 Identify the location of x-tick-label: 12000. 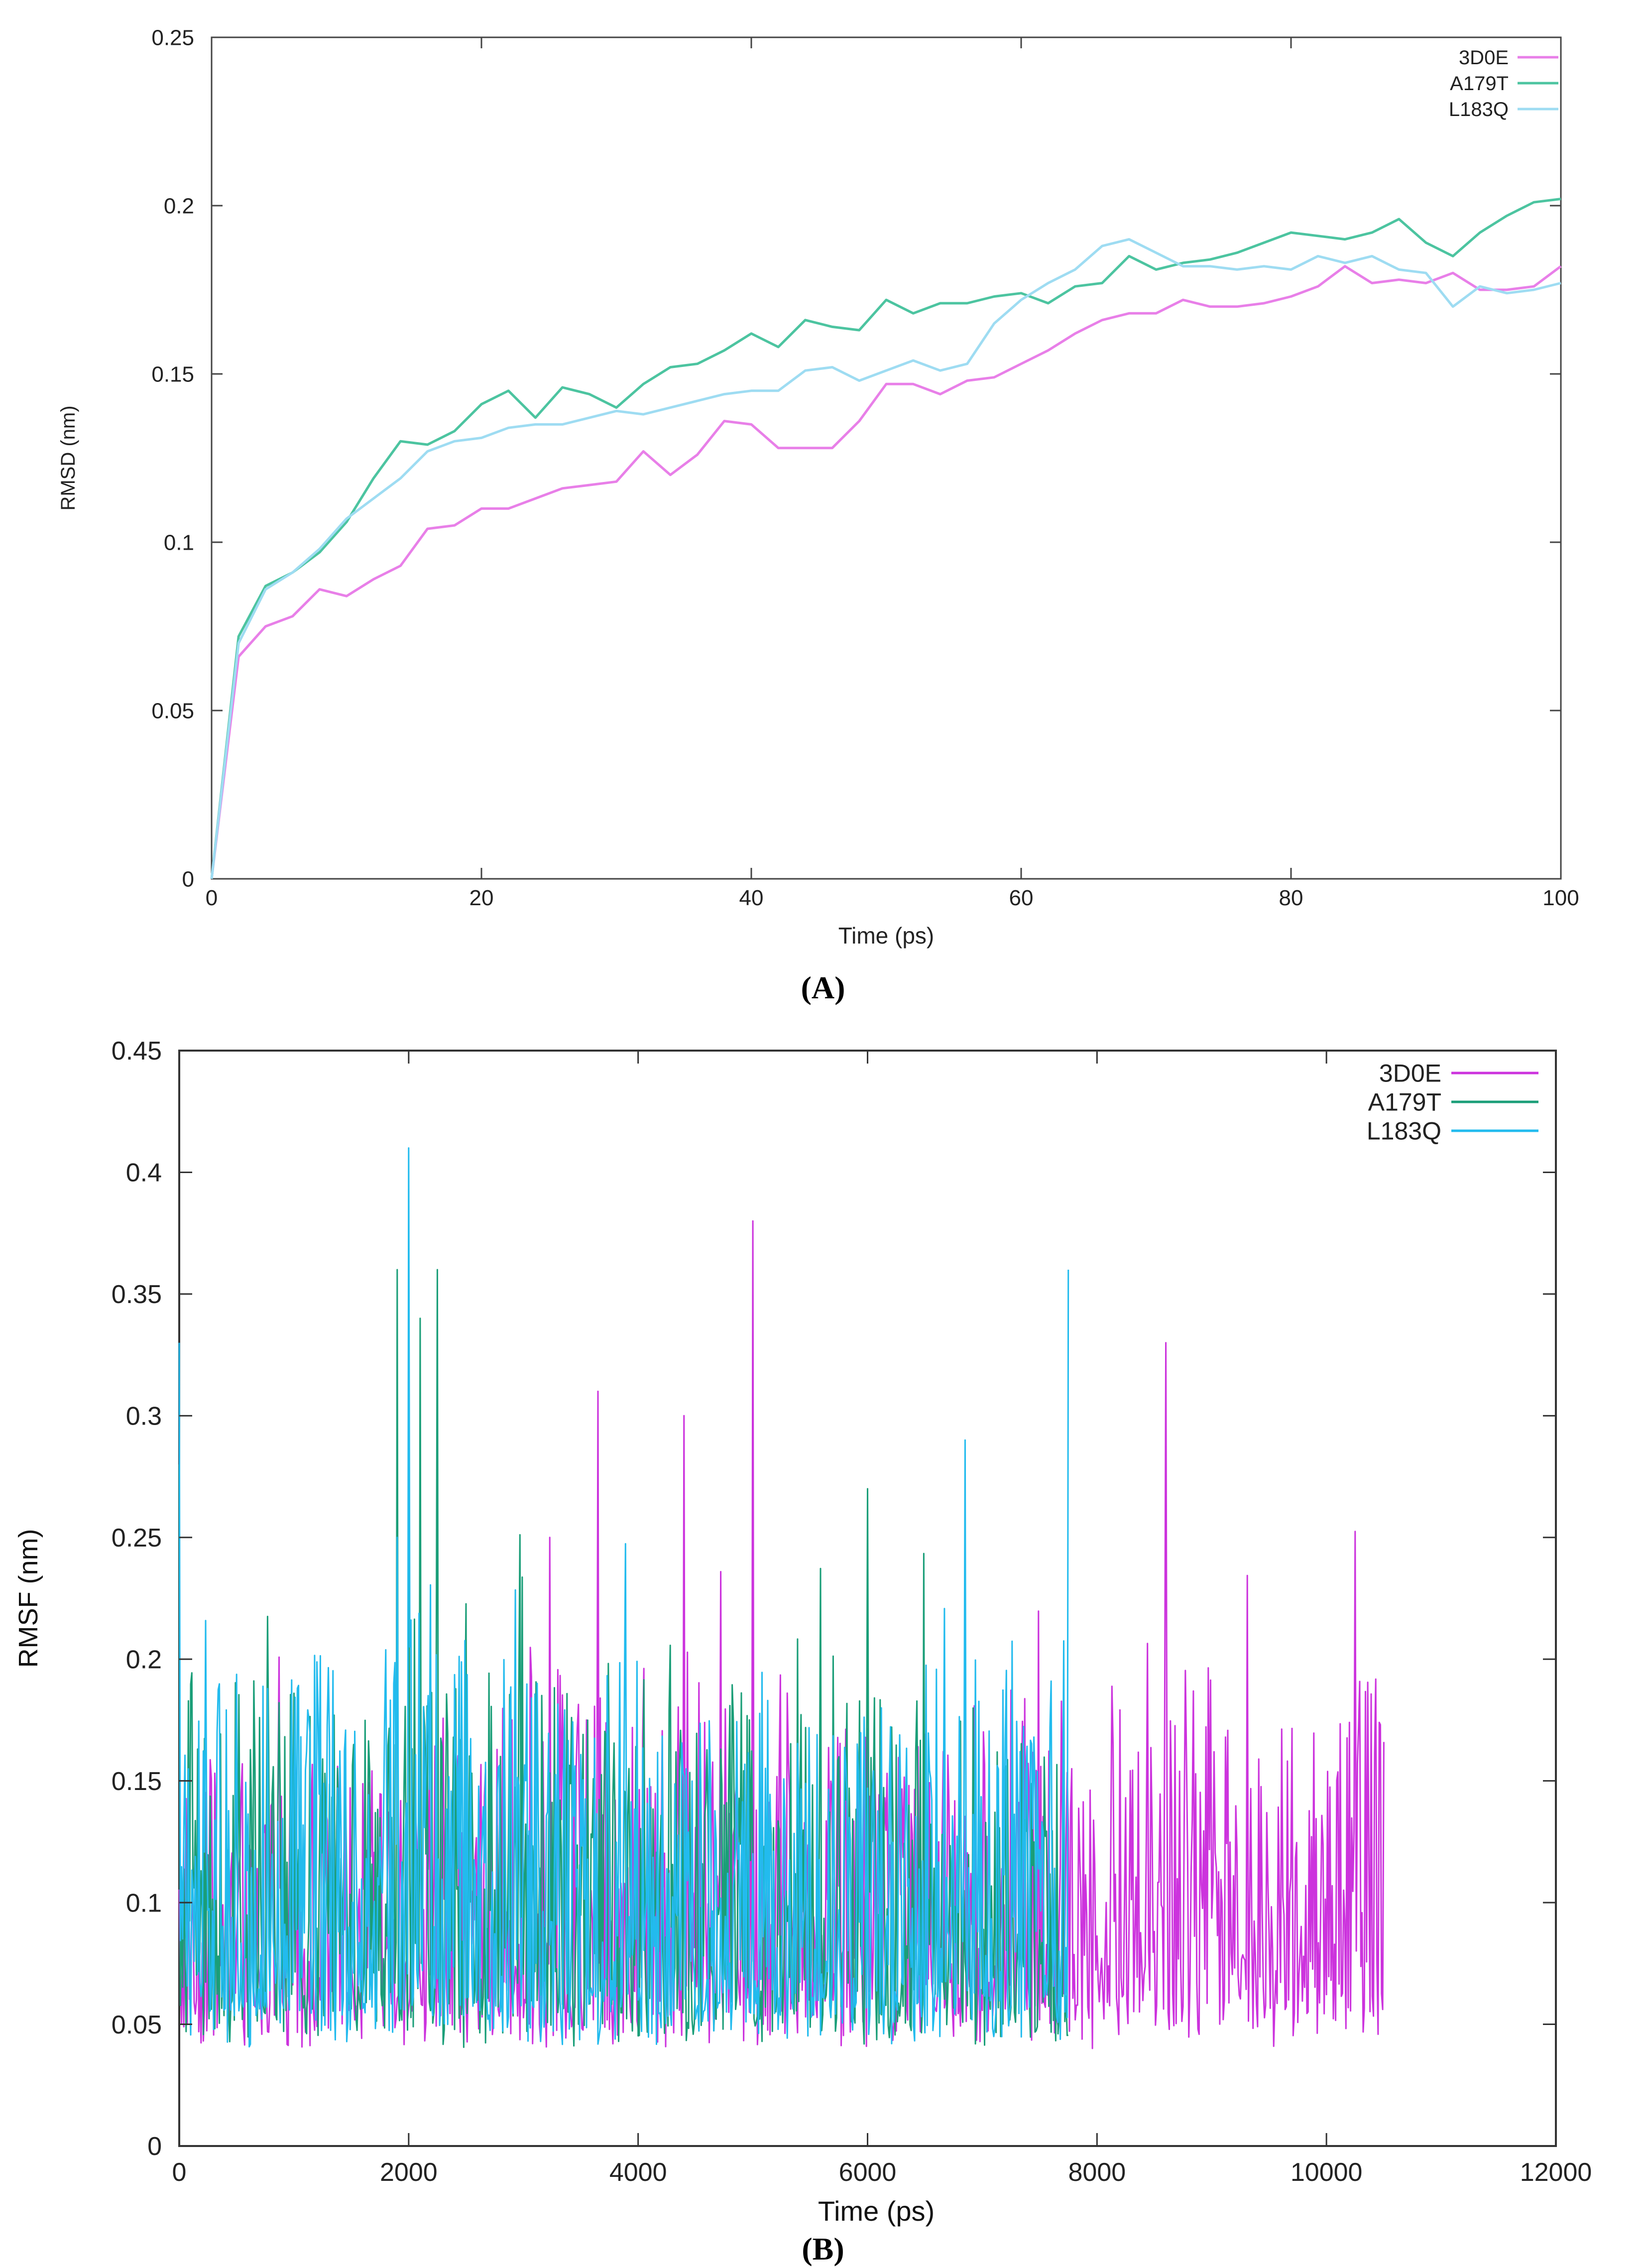
(1556, 2172).